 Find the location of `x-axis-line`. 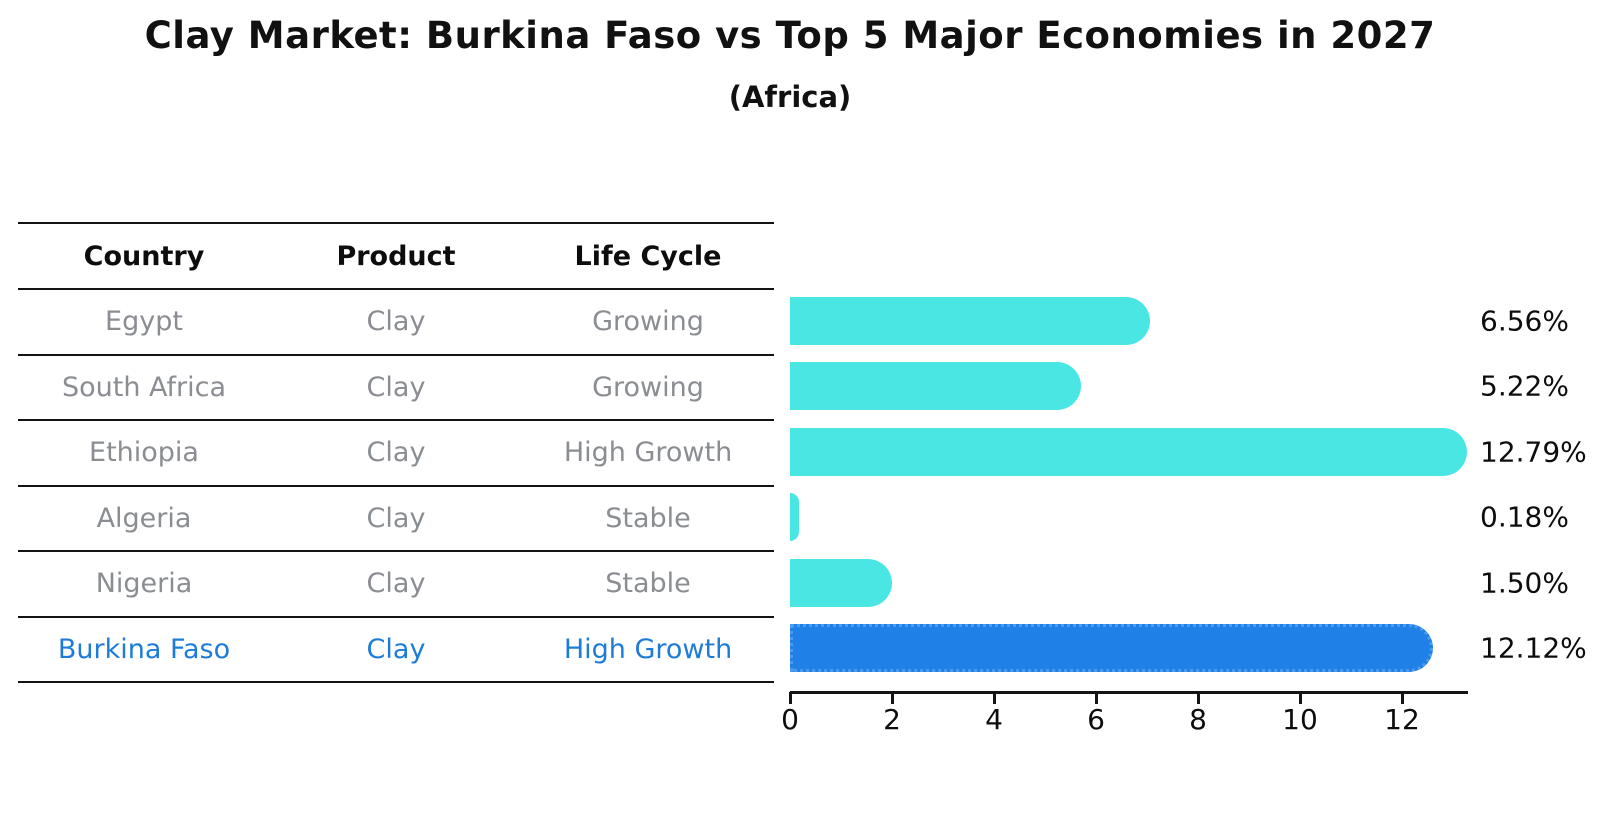

x-axis-line is located at coordinates (1129, 692).